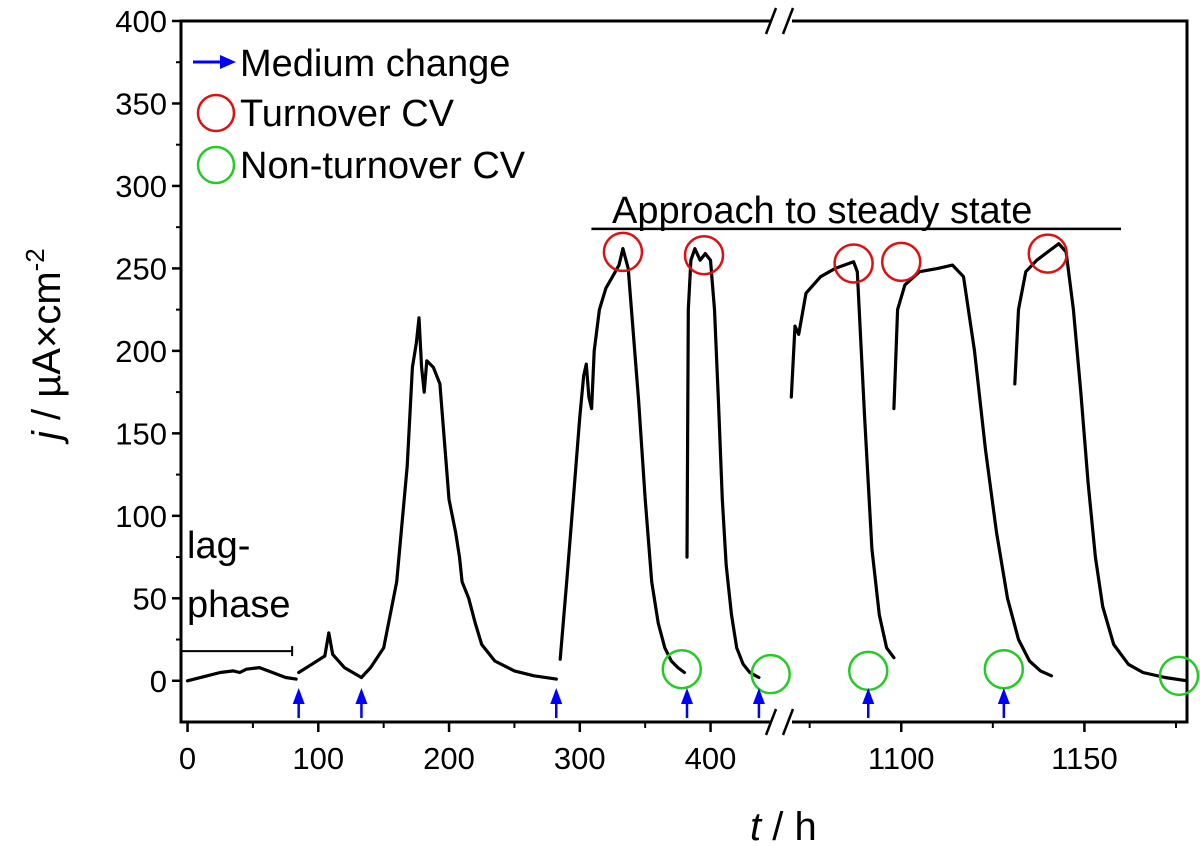  I want to click on y-tick-label: 100, so click(141, 516).